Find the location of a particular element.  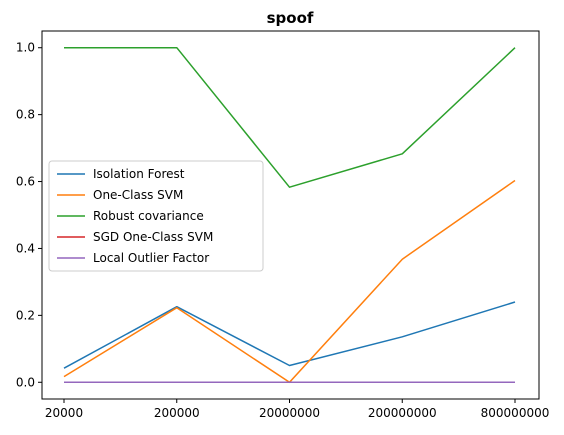

x-tick-label: 800000000 is located at coordinates (515, 413).